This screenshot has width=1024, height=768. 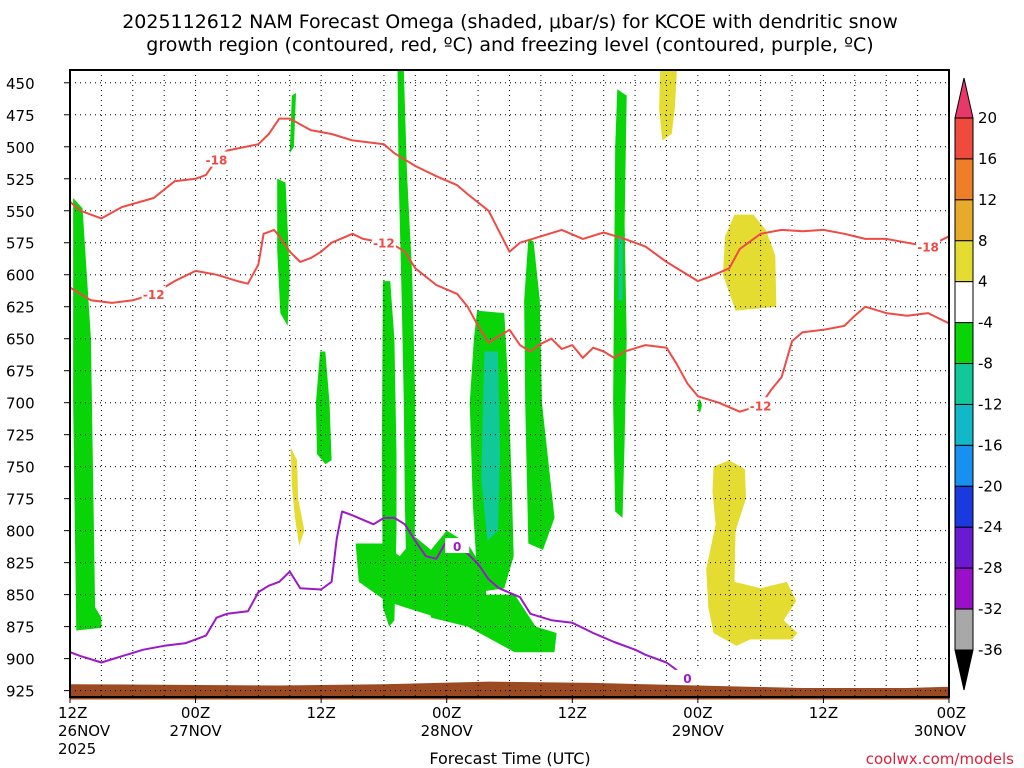 What do you see at coordinates (20, 308) in the screenshot?
I see `y-tick-label: 625` at bounding box center [20, 308].